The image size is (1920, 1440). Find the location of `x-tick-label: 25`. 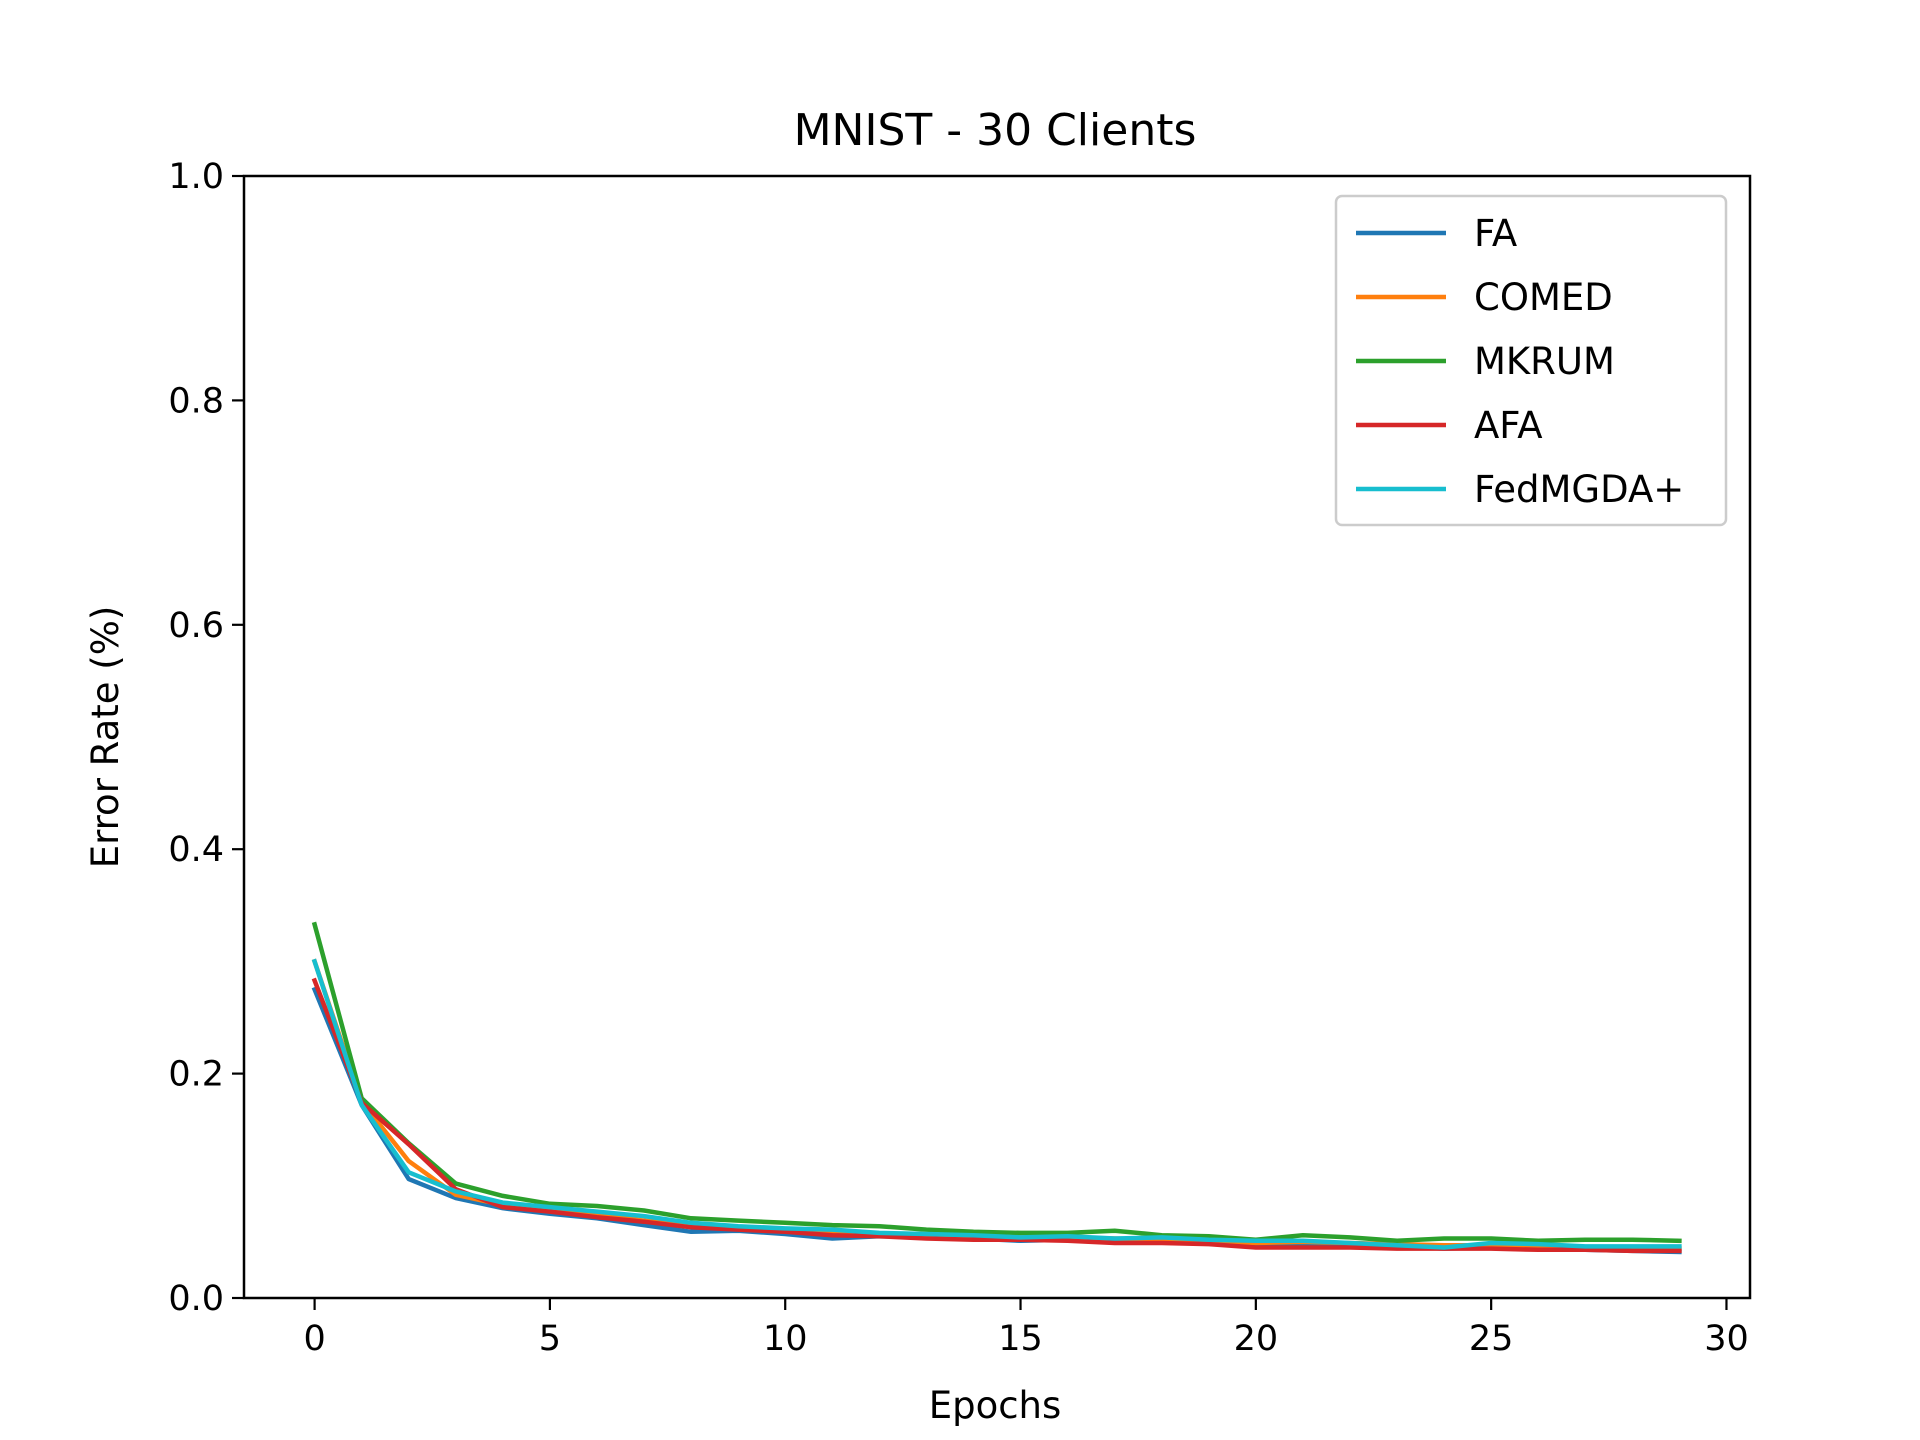

x-tick-label: 25 is located at coordinates (1491, 1339).